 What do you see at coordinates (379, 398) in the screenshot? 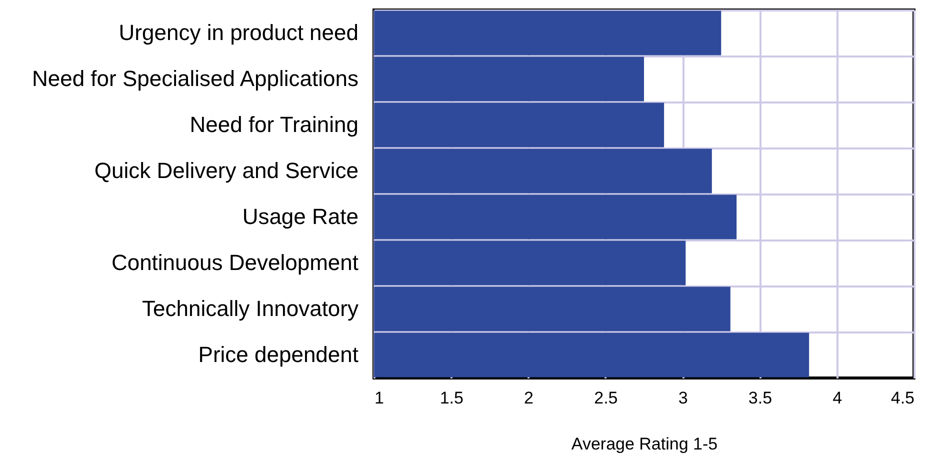
I see `x-tick-label: 1` at bounding box center [379, 398].